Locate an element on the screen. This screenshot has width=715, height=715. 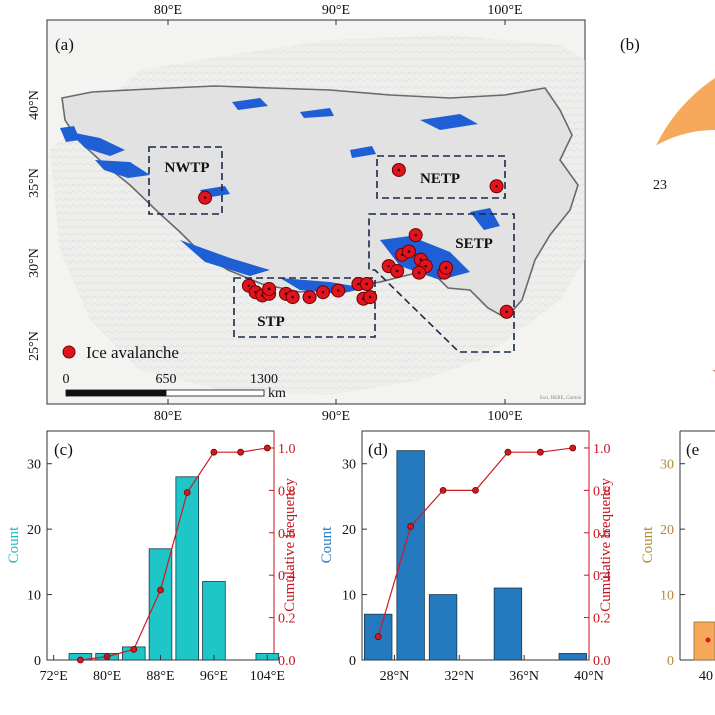
stp-box is located at coordinates (304, 307).